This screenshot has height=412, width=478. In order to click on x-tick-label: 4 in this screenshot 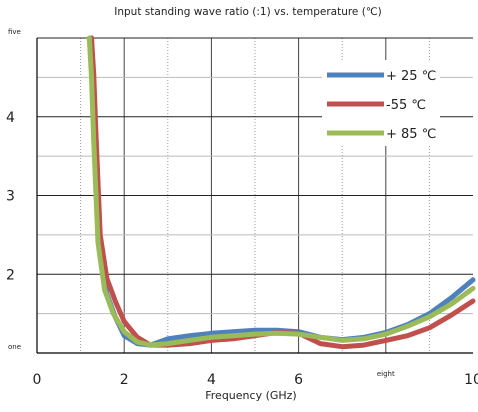, I will do `click(211, 380)`.